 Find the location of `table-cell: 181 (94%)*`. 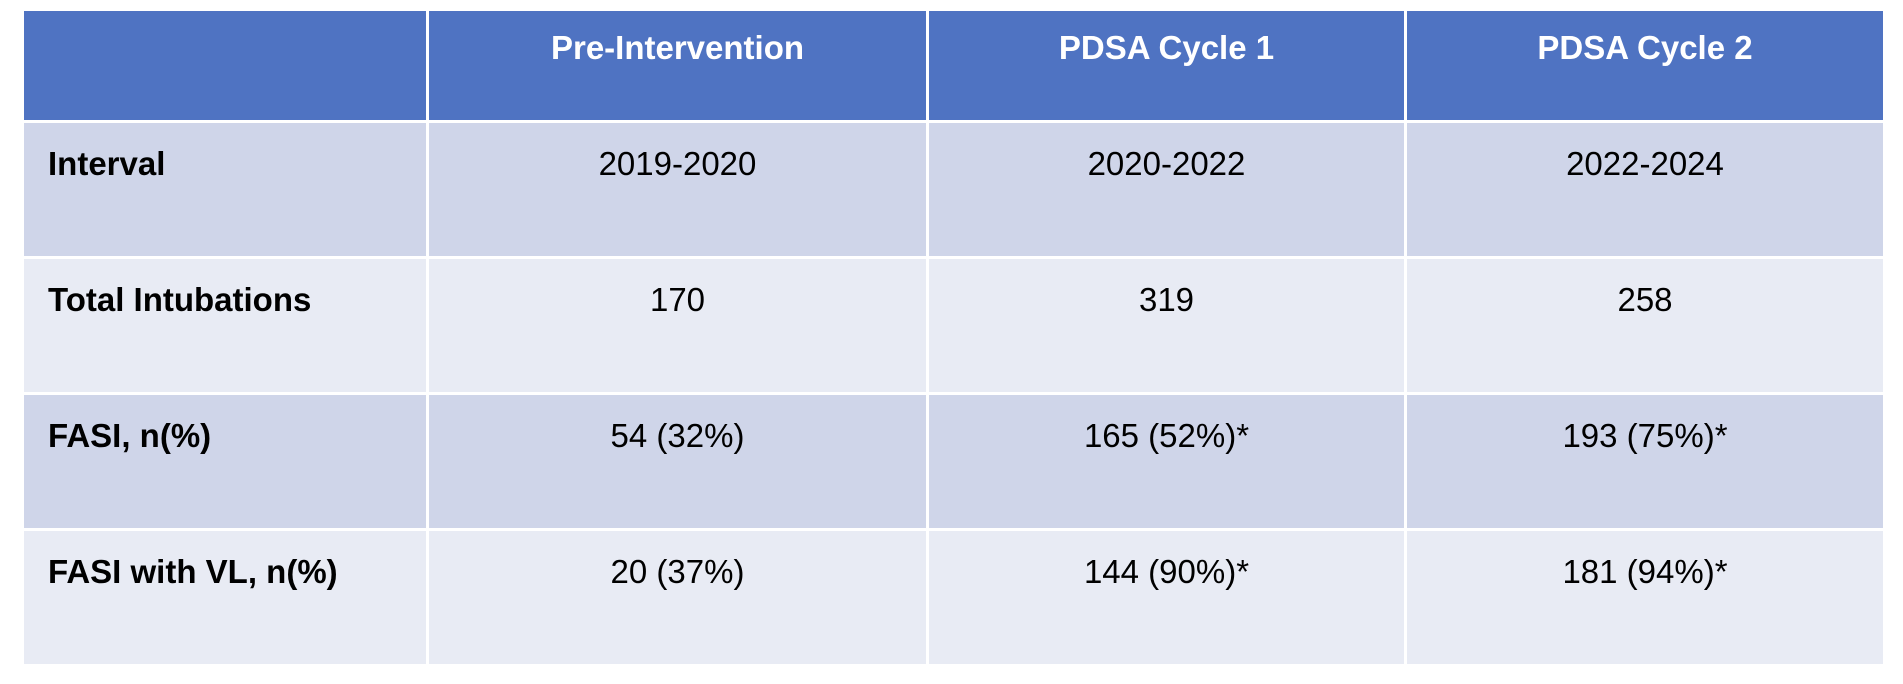

table-cell: 181 (94%)* is located at coordinates (1645, 597).